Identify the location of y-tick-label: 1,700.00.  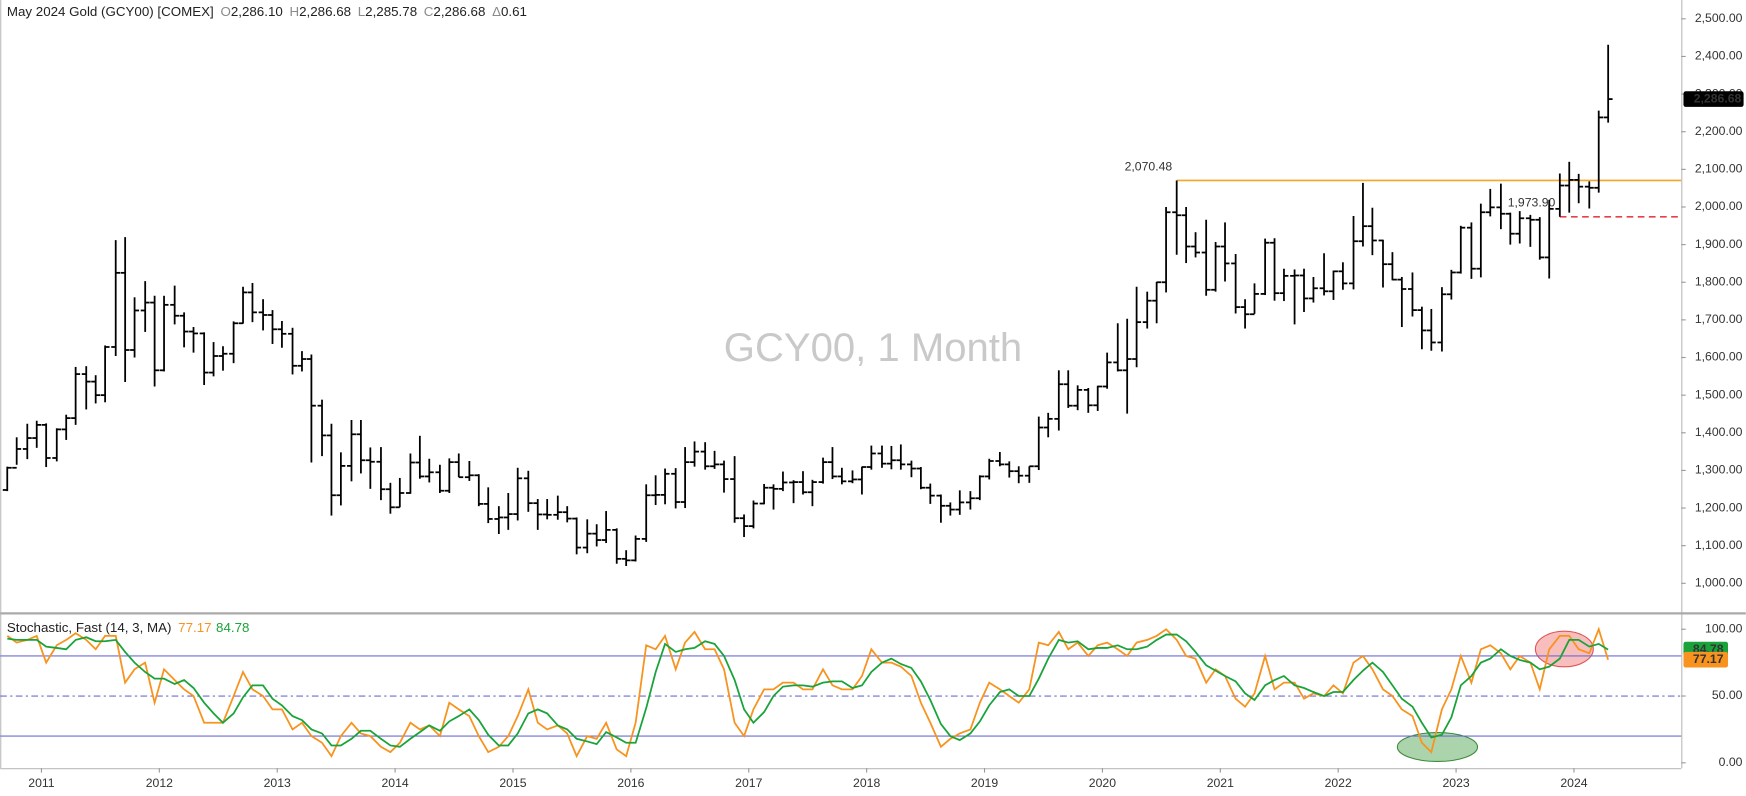
(1719, 319).